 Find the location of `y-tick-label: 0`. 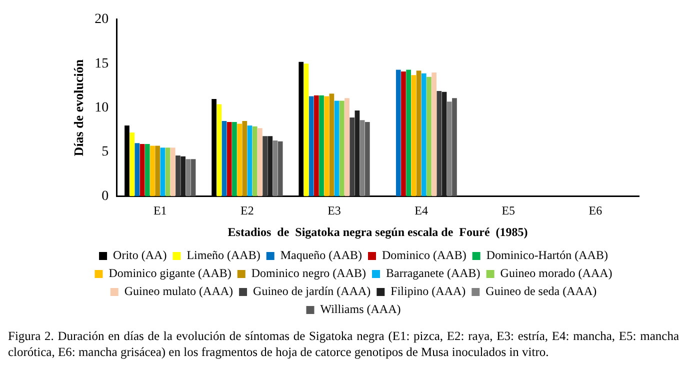

y-tick-label: 0 is located at coordinates (105, 196).